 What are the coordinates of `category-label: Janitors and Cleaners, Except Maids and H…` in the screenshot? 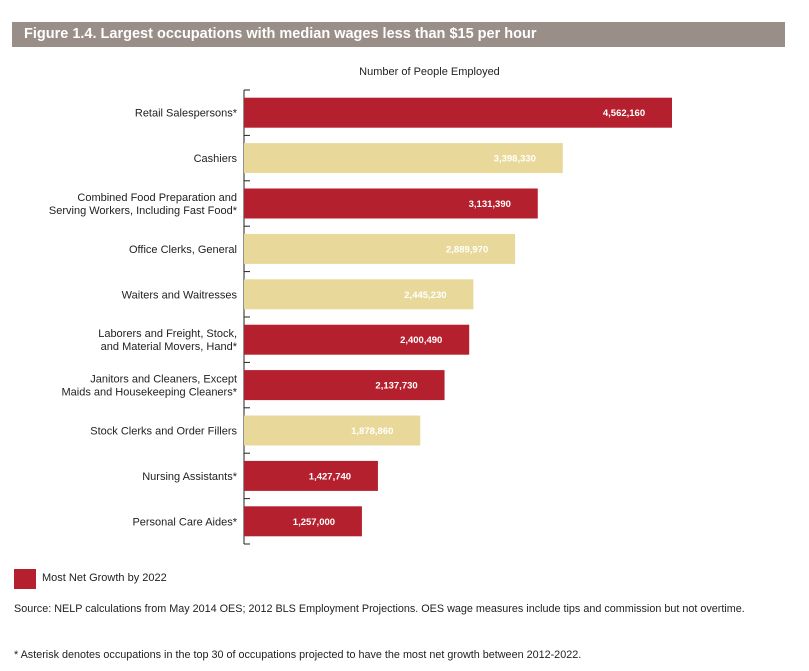 It's located at (150, 386).